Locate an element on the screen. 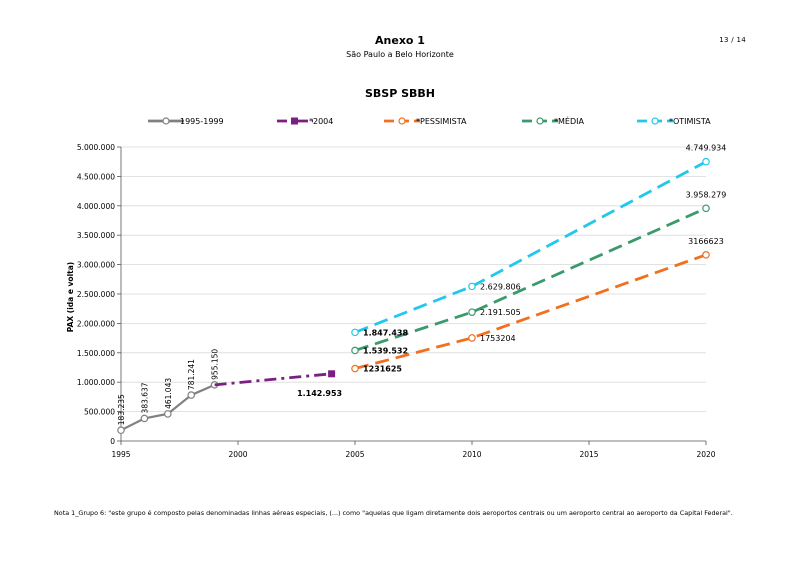 The image size is (800, 565). data-label: 1.142.953 is located at coordinates (319, 393).